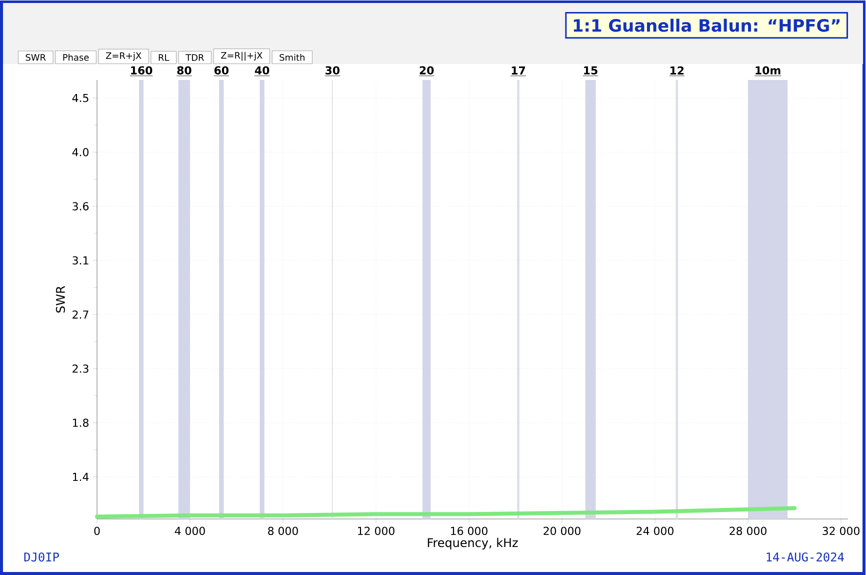 This screenshot has width=866, height=575. Describe the element at coordinates (707, 25) in the screenshot. I see `chart-title: 1:1 Guanella Balun: “HPFG”` at that location.